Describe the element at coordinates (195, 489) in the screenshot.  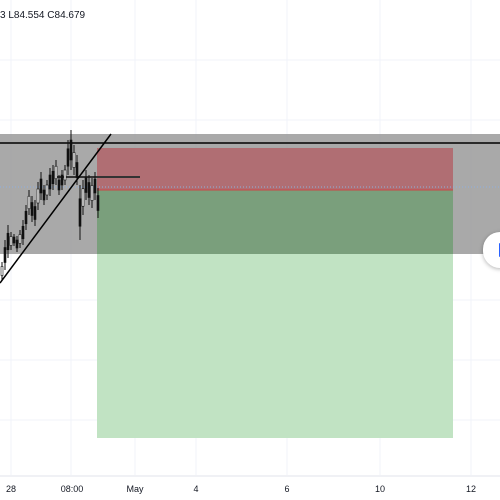
I see `time-label-4: 4` at that location.